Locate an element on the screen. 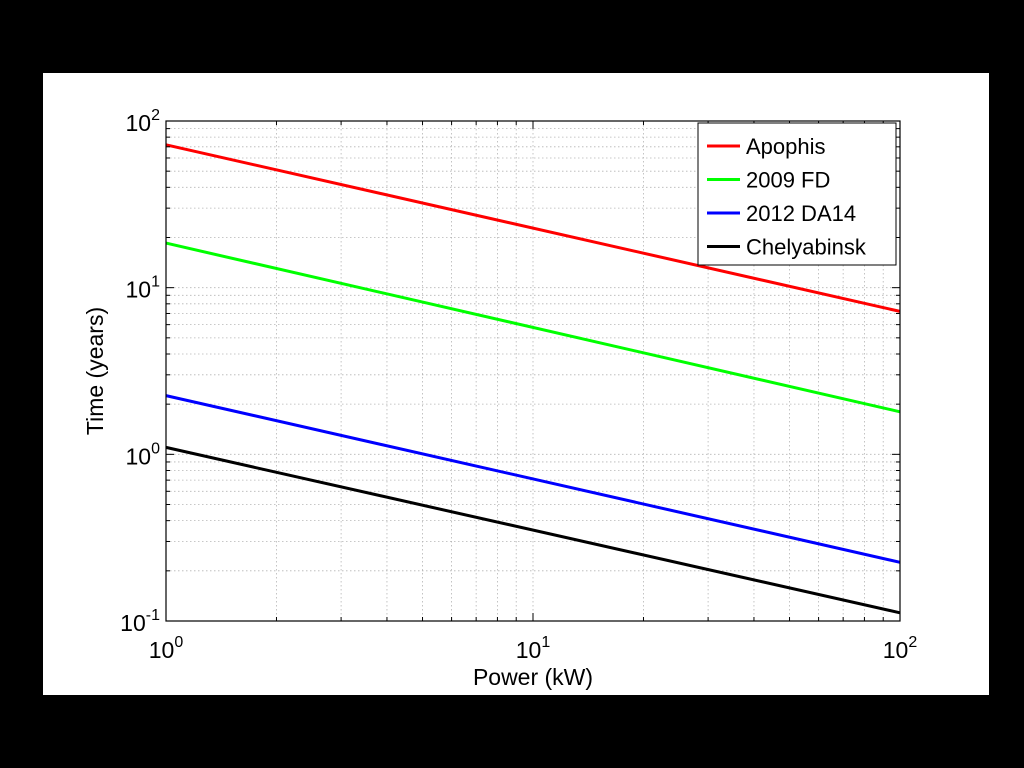 Image resolution: width=1024 pixels, height=768 pixels. x-tick-label: 10² is located at coordinates (900, 648).